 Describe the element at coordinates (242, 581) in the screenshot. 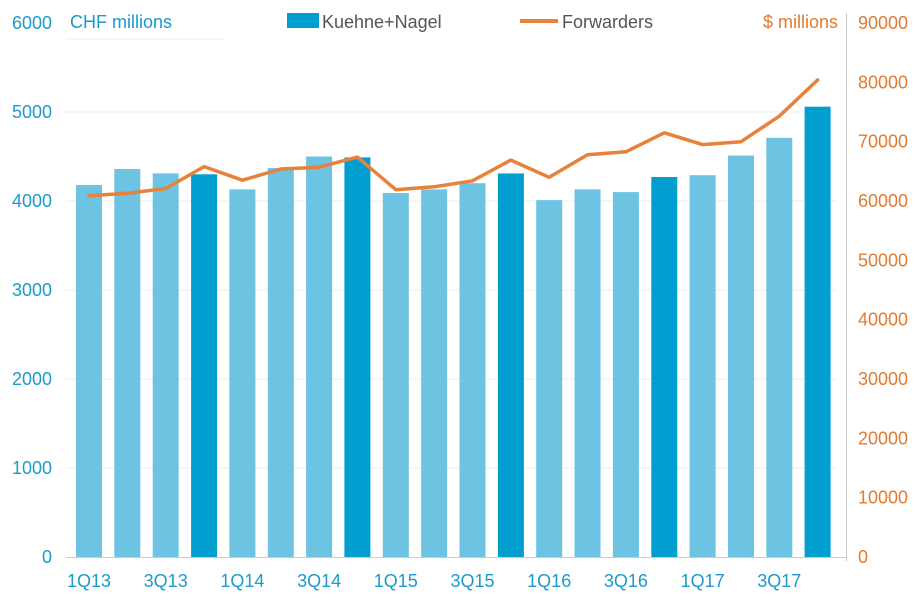

I see `x-tick-label: 1Q14` at that location.